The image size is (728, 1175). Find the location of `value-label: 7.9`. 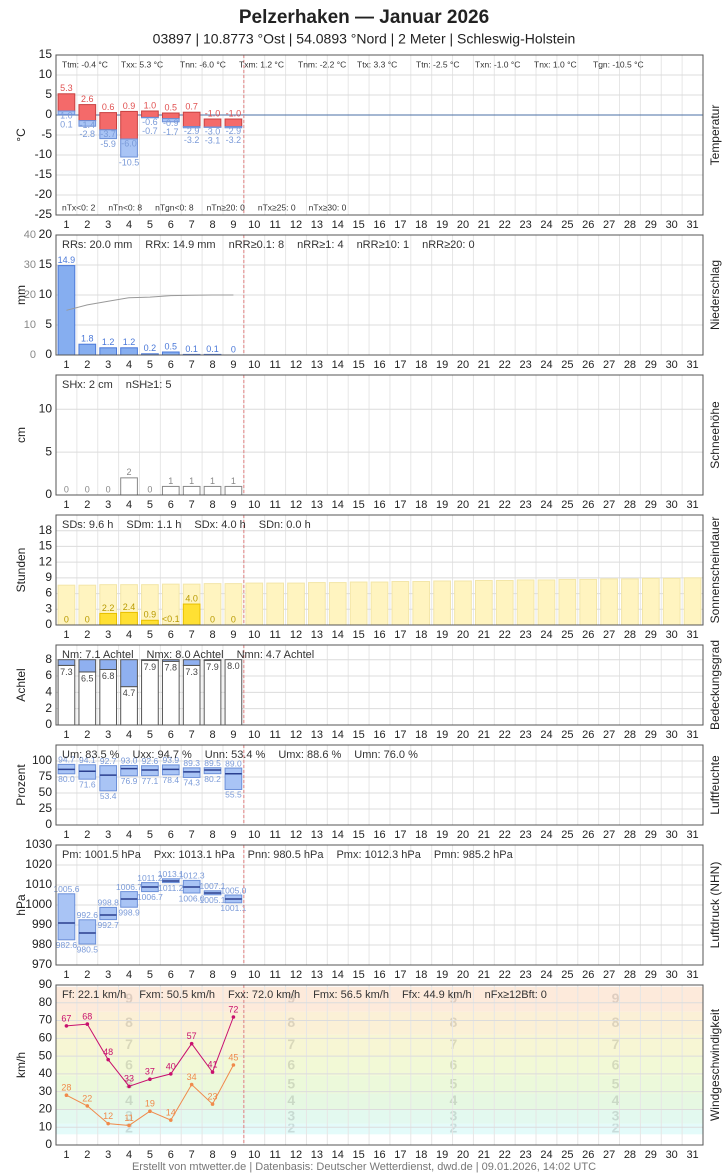

value-label: 7.9 is located at coordinates (212, 667).